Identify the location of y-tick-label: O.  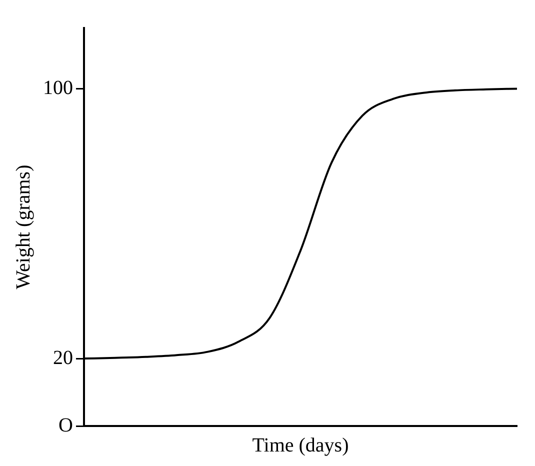
(65, 425).